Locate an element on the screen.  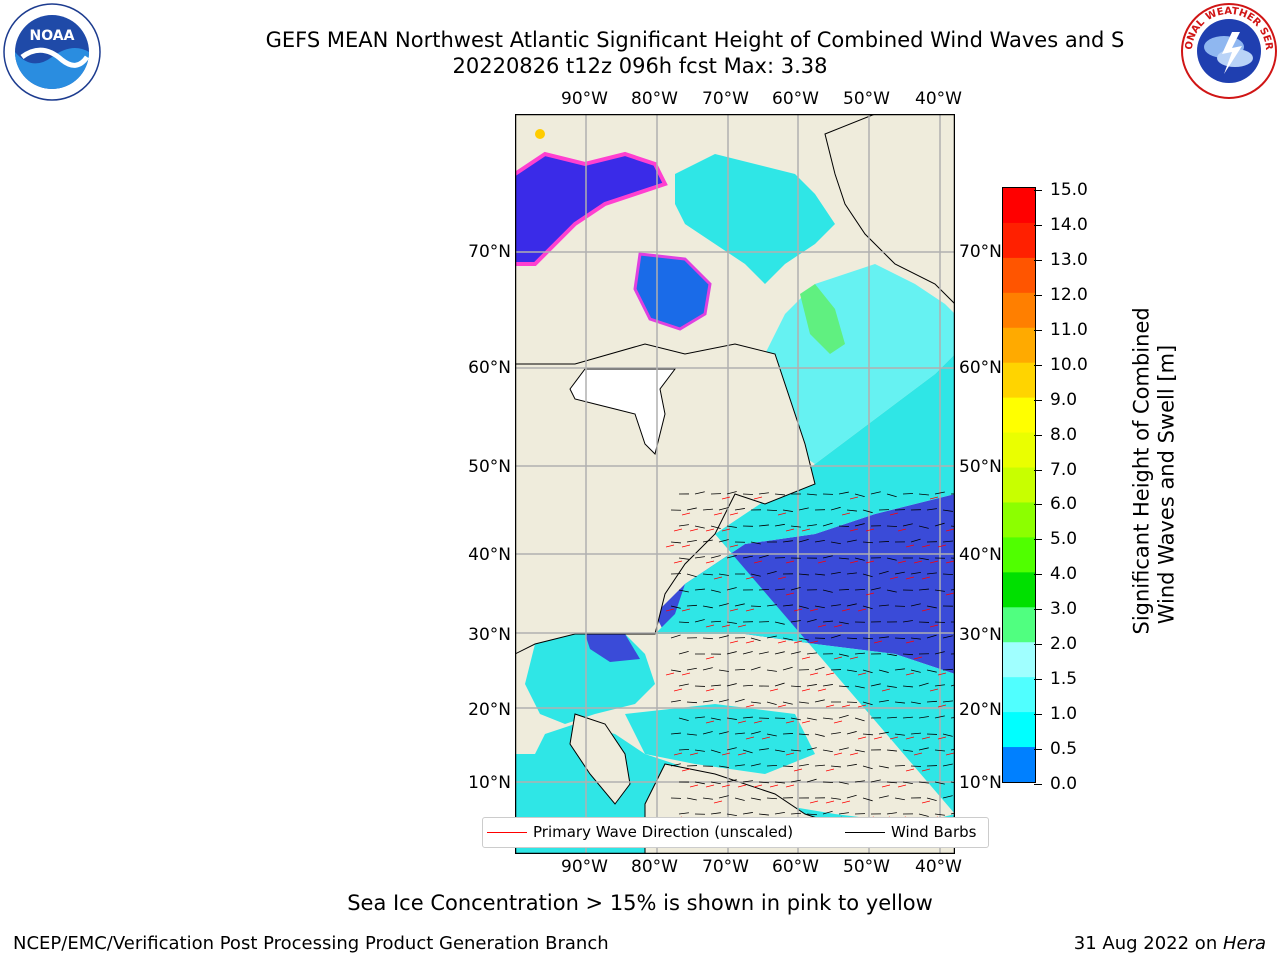
colorbar-tick-label: 12.0 is located at coordinates (1069, 294).